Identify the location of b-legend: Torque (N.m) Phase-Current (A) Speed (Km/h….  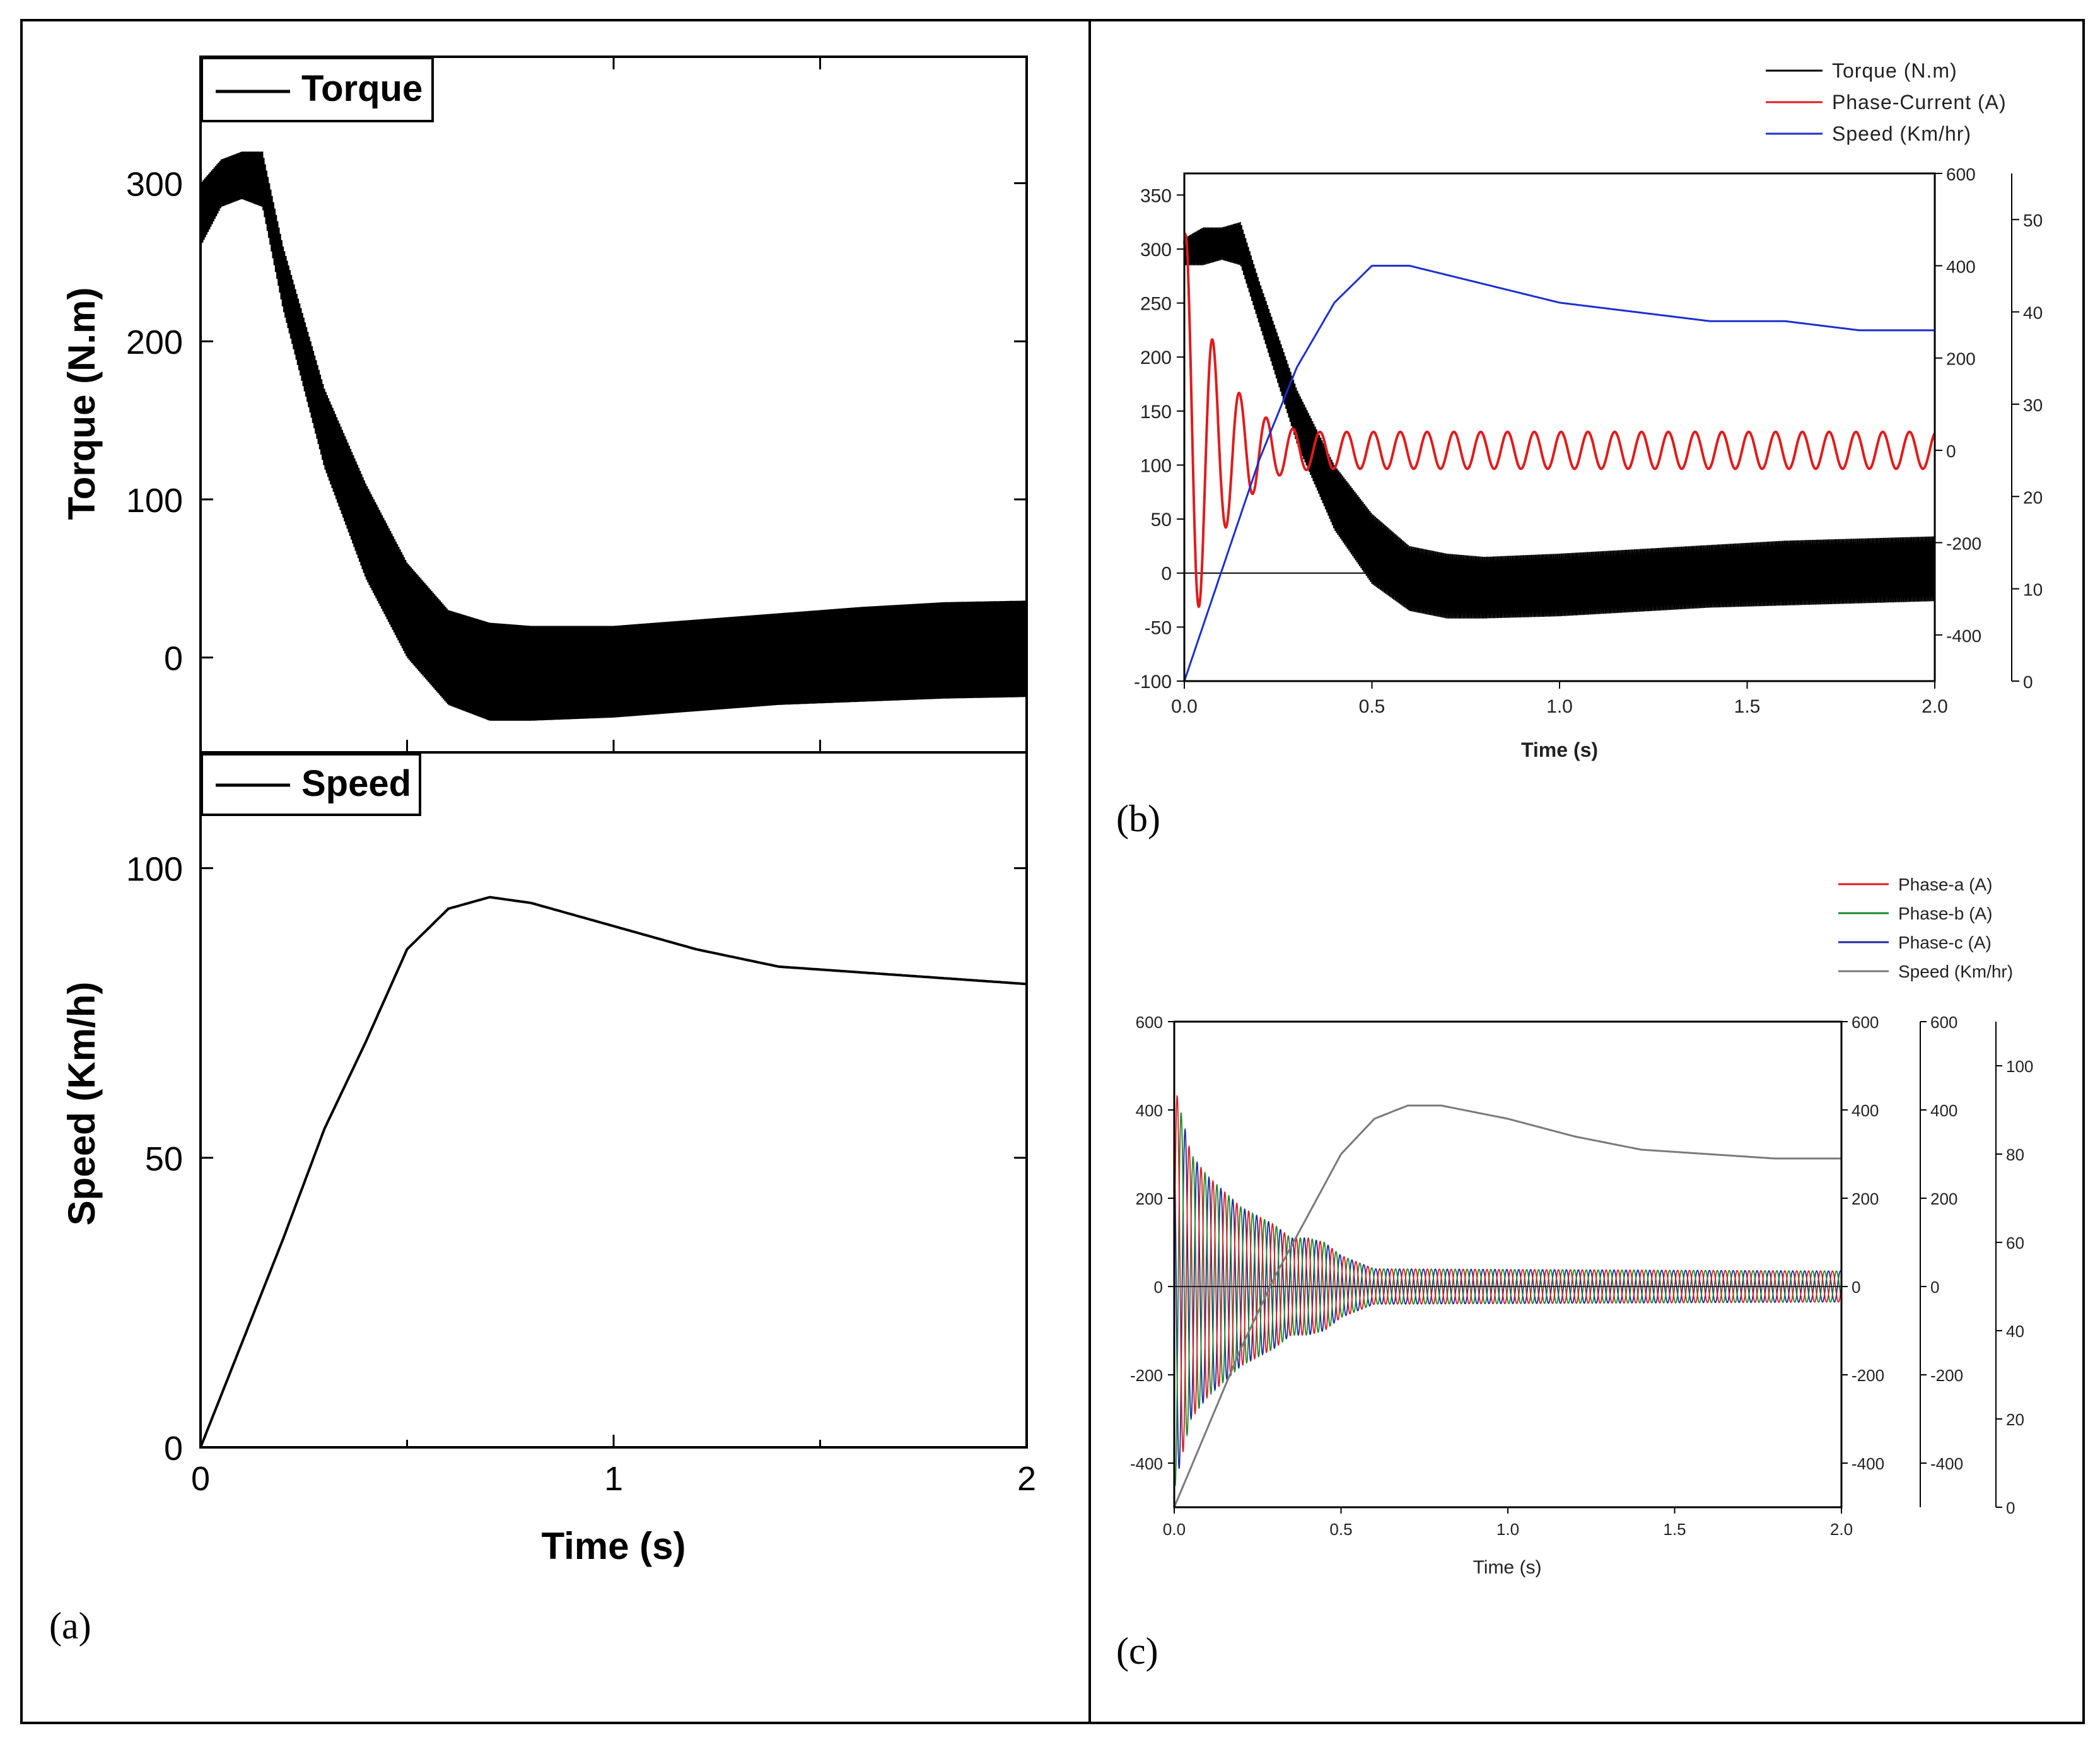
(1886, 102).